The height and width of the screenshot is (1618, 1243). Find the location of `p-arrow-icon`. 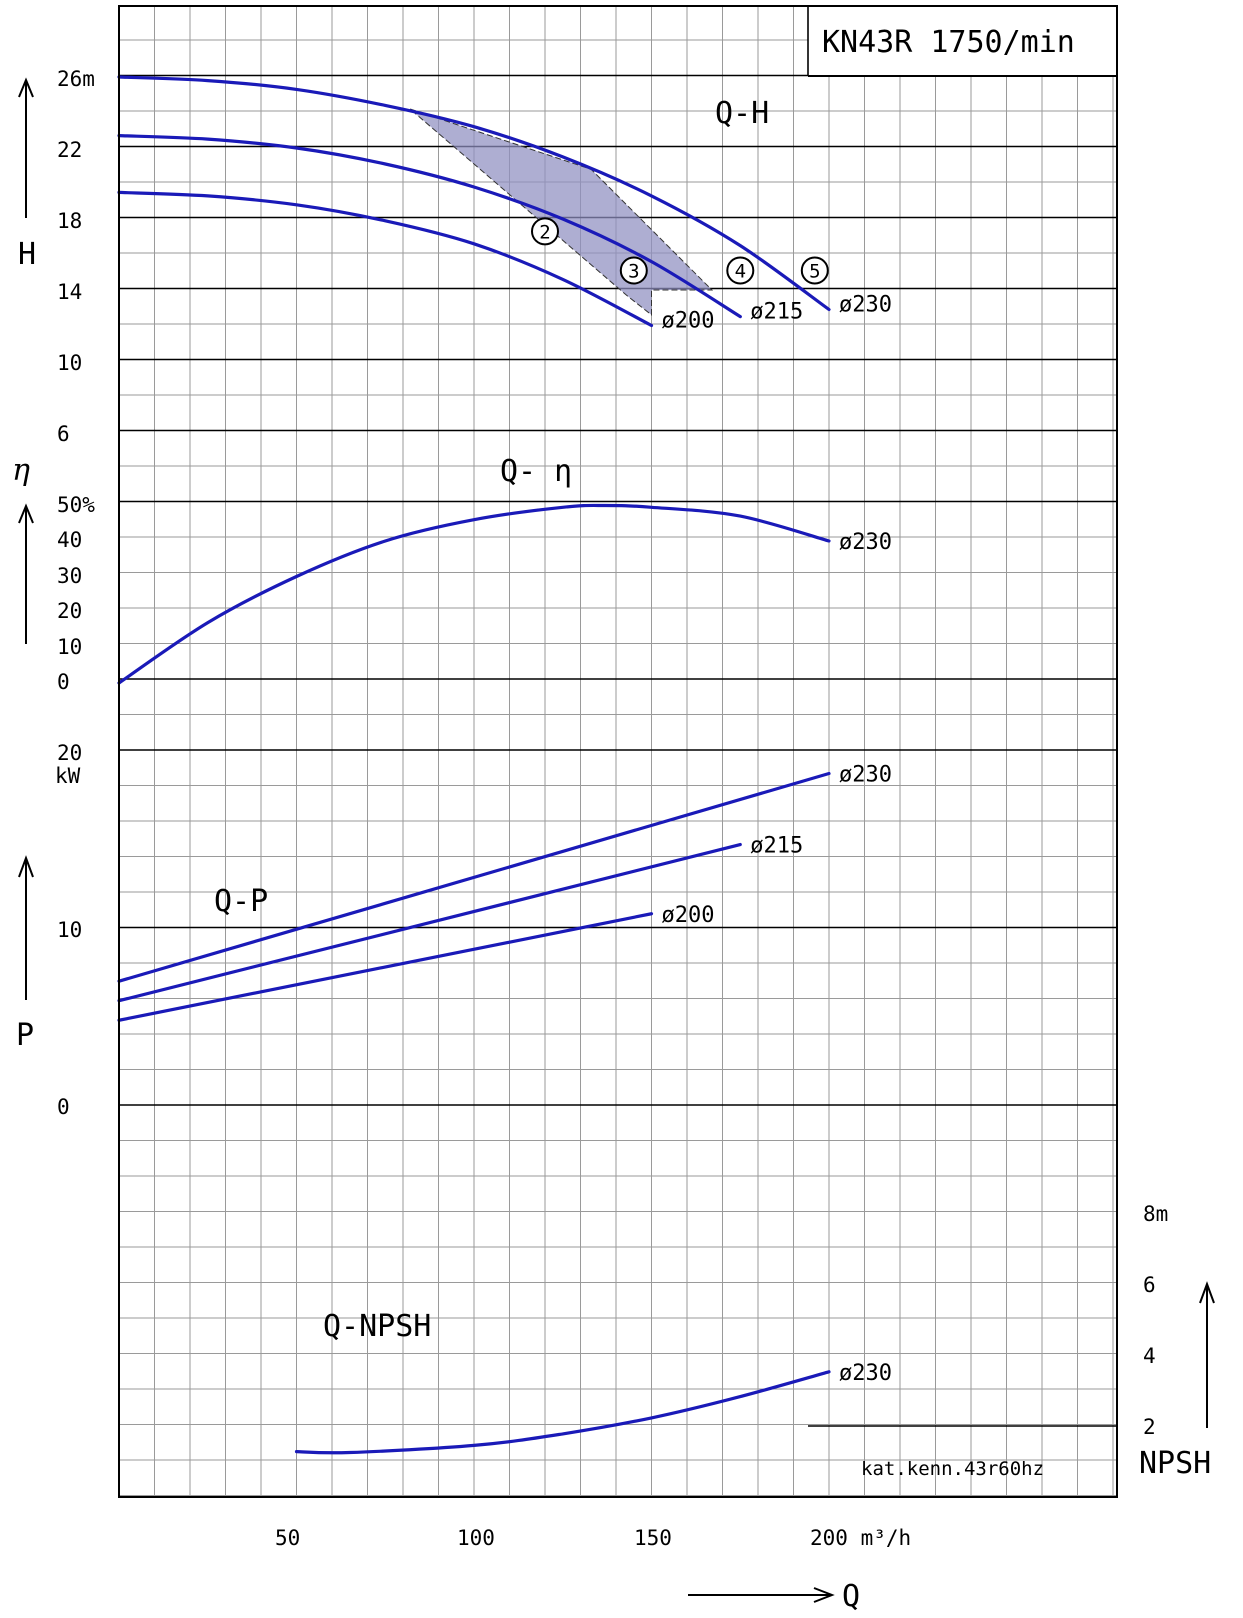

p-arrow-icon is located at coordinates (26, 927).